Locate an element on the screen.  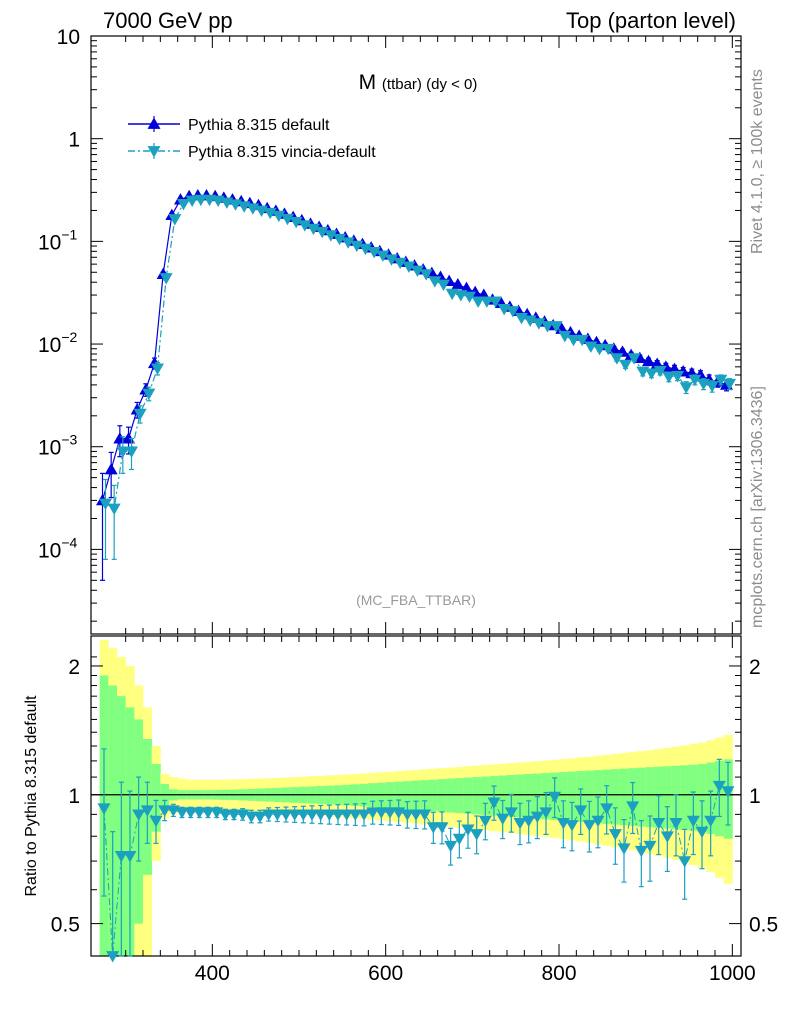
y-tick-label: 1 is located at coordinates (74, 140).